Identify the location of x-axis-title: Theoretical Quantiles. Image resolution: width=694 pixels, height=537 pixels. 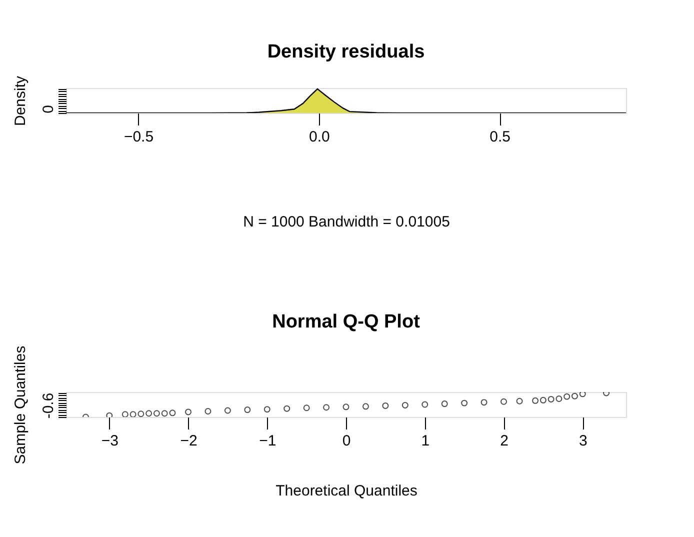
(347, 491).